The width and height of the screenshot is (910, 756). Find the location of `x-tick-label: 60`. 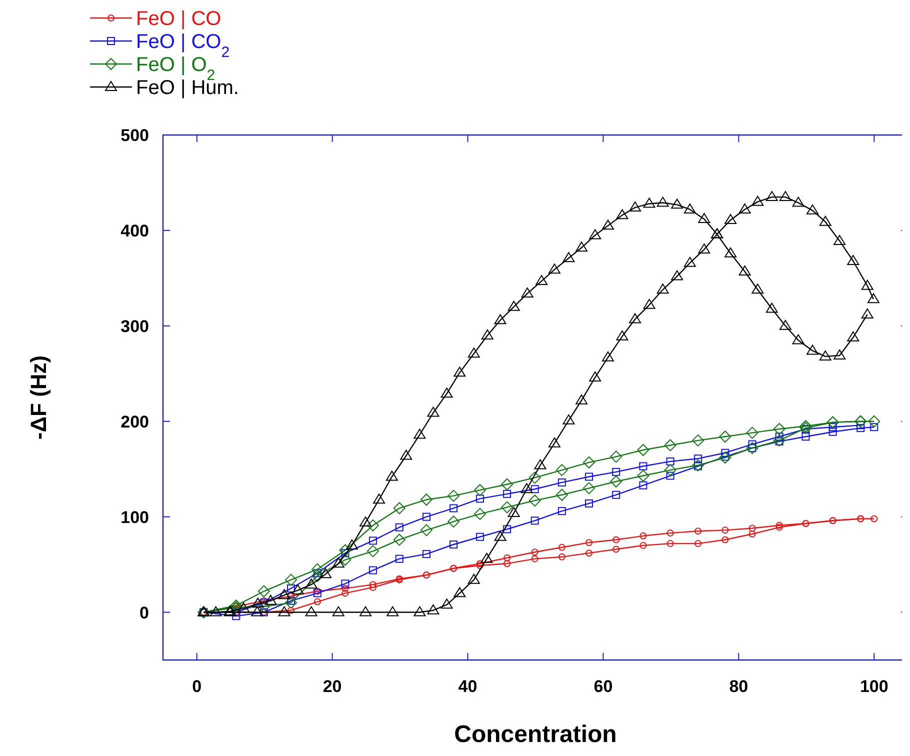

x-tick-label: 60 is located at coordinates (603, 686).